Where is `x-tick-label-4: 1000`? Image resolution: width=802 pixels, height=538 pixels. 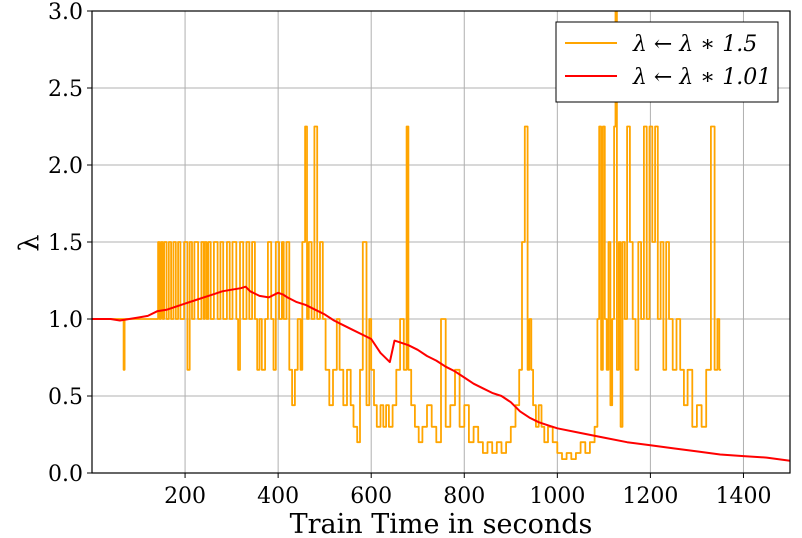 x-tick-label-4: 1000 is located at coordinates (557, 496).